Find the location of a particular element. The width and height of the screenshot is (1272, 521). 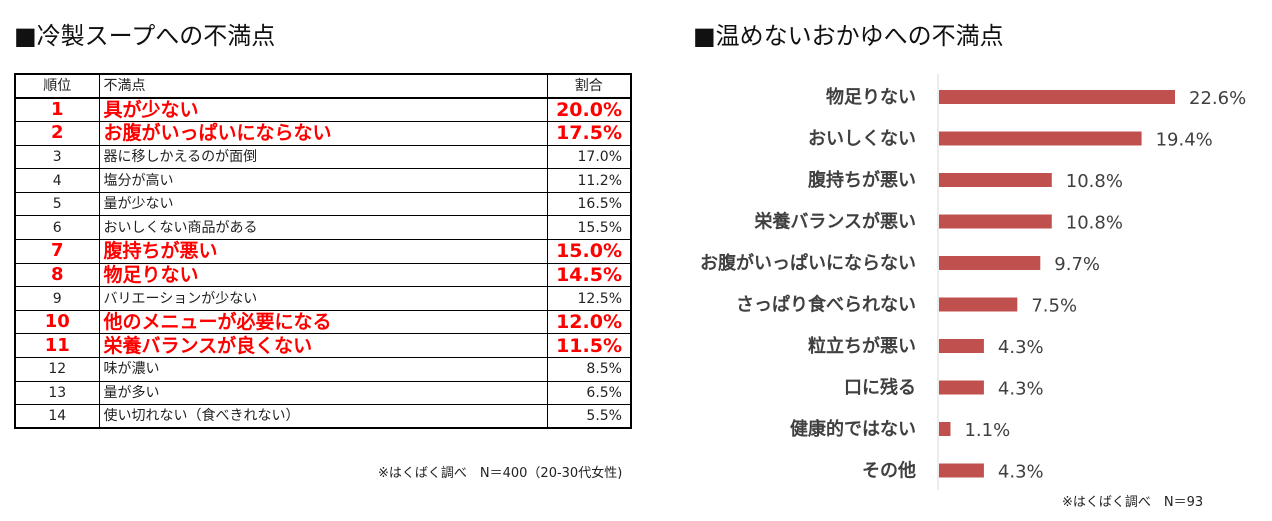

header-item: 不満点 is located at coordinates (323, 86).